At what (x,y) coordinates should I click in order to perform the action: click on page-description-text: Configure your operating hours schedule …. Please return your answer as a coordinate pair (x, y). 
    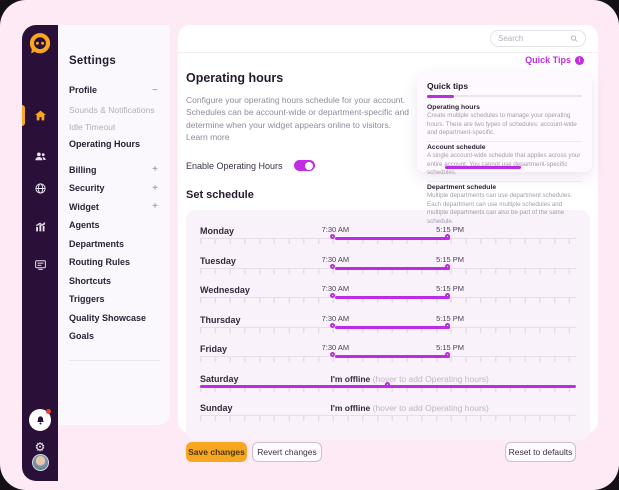
    Looking at the image, I should click on (298, 112).